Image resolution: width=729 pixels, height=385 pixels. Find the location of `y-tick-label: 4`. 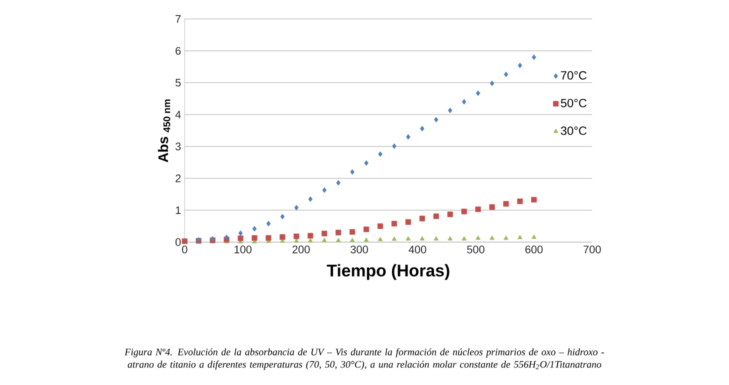

y-tick-label: 4 is located at coordinates (178, 115).